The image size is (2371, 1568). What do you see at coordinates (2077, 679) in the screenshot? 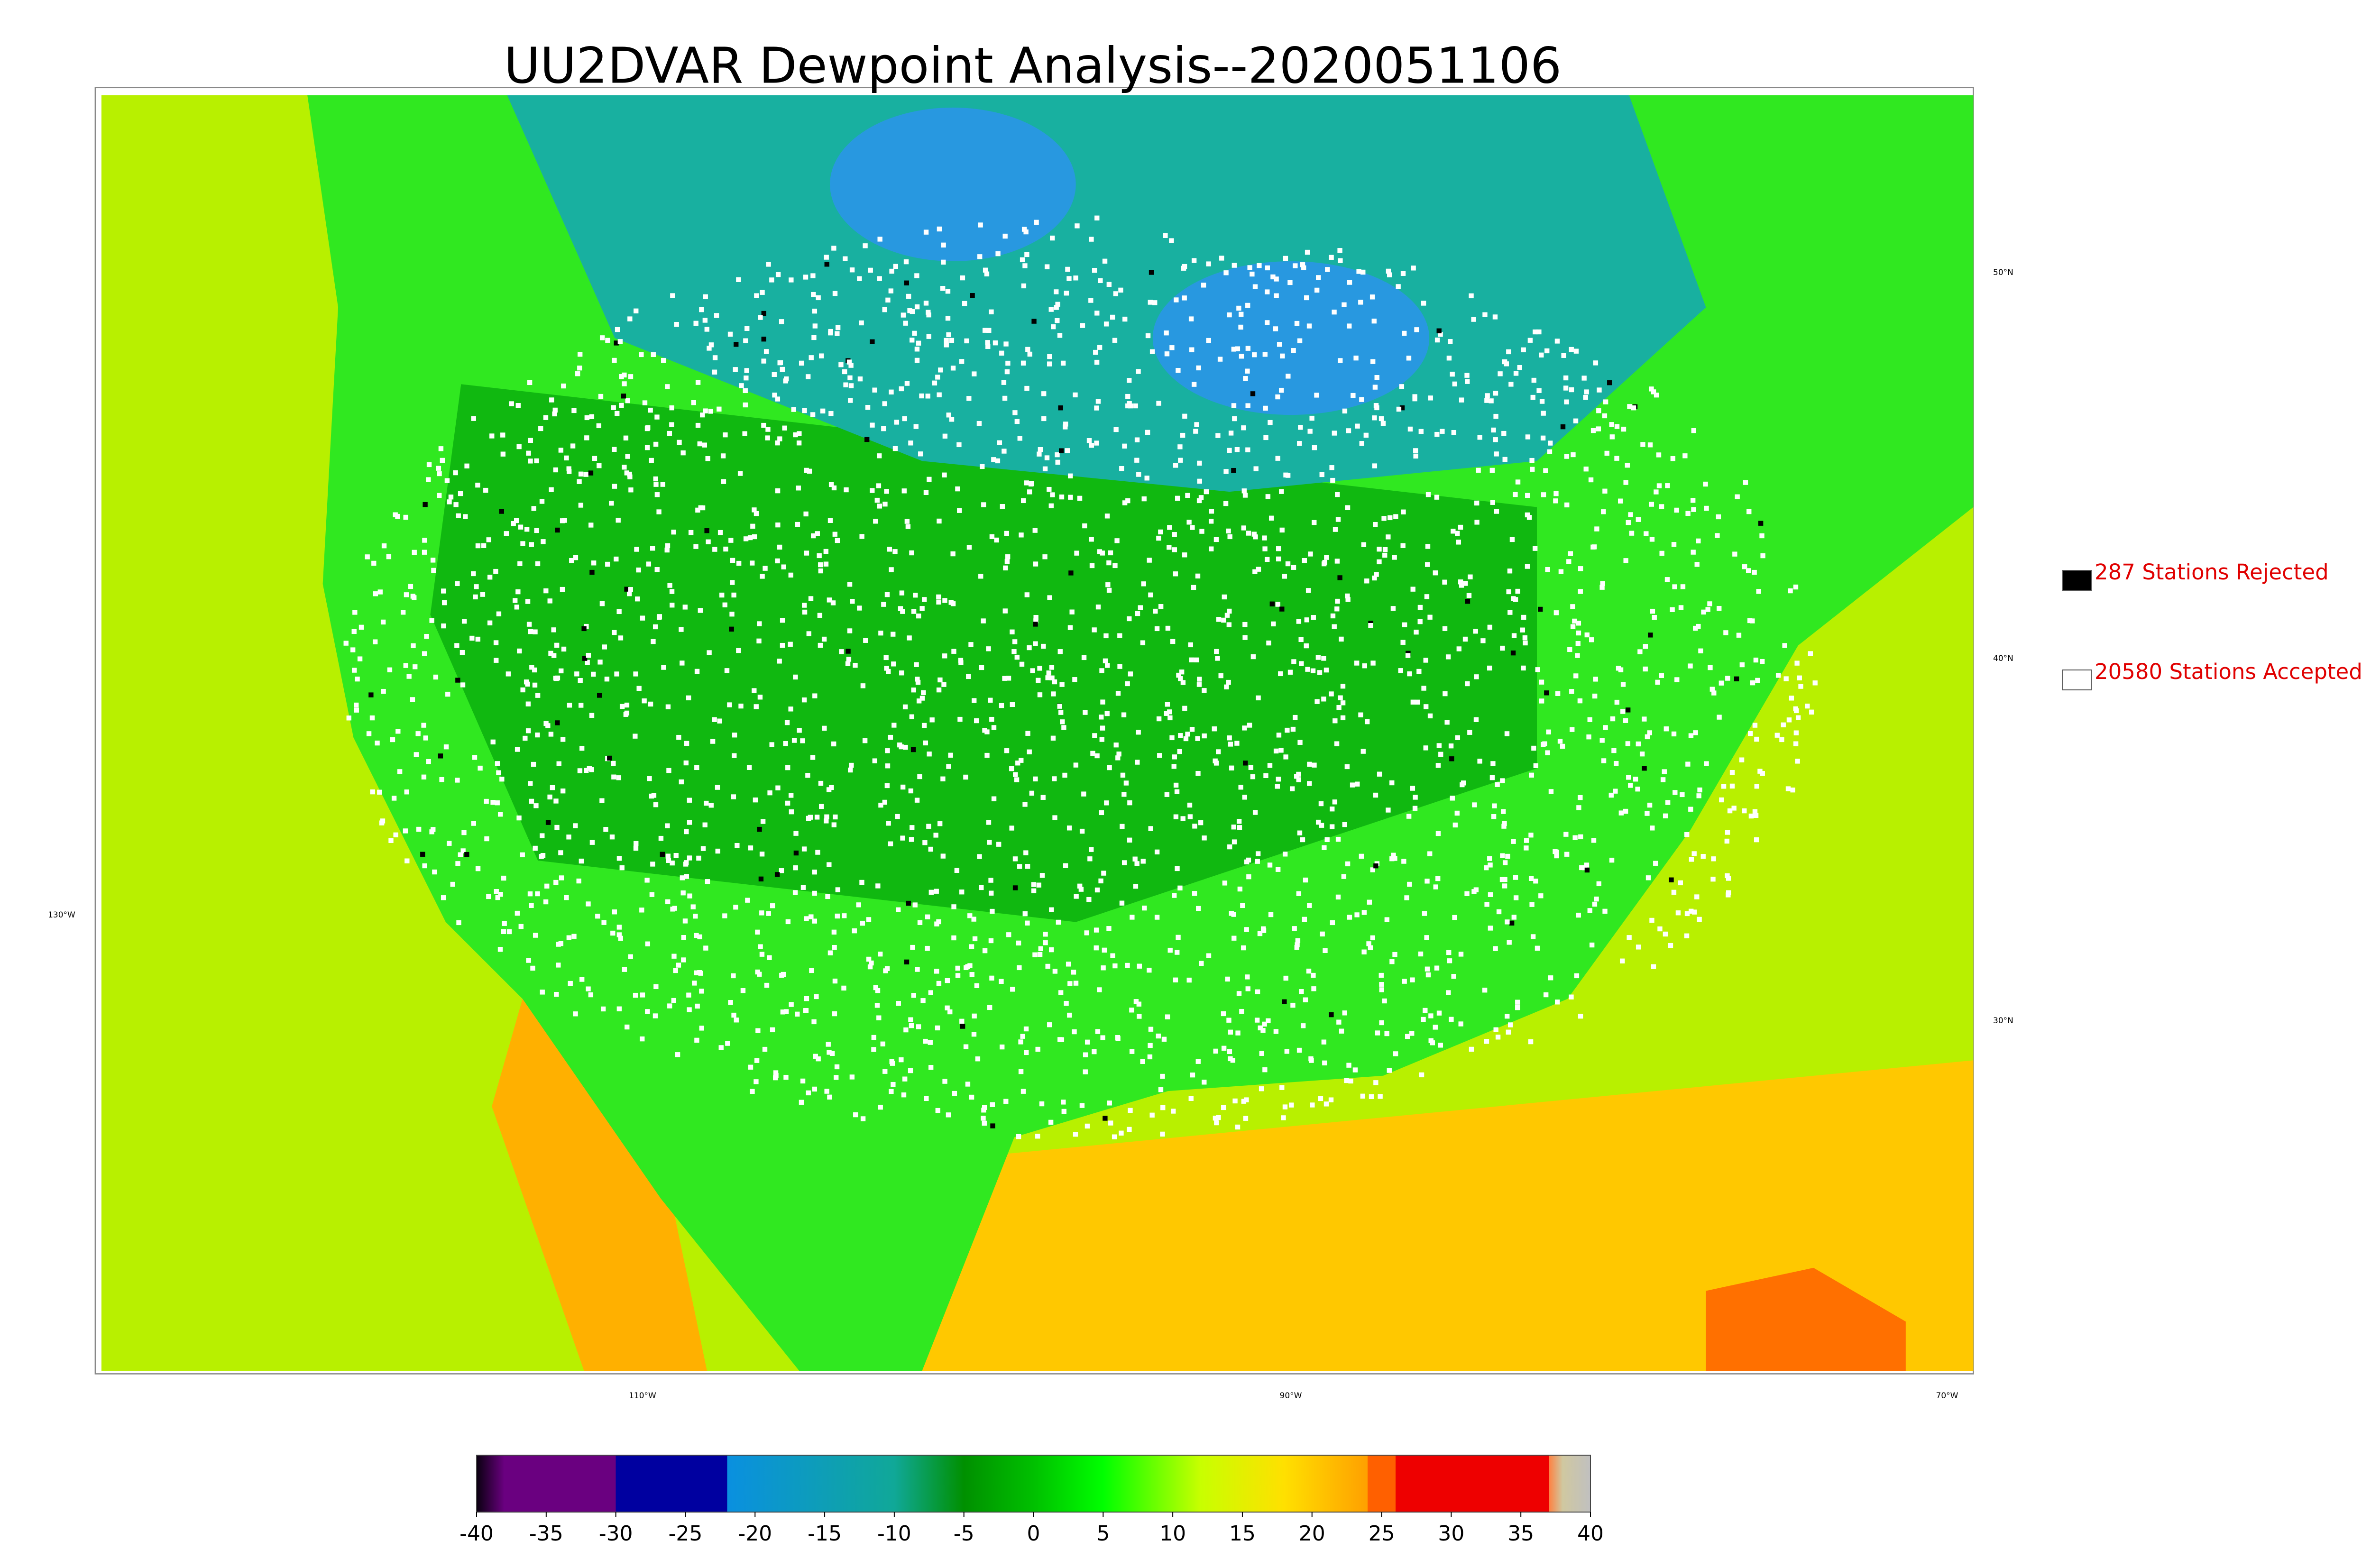
I see `legend-swatch` at bounding box center [2077, 679].